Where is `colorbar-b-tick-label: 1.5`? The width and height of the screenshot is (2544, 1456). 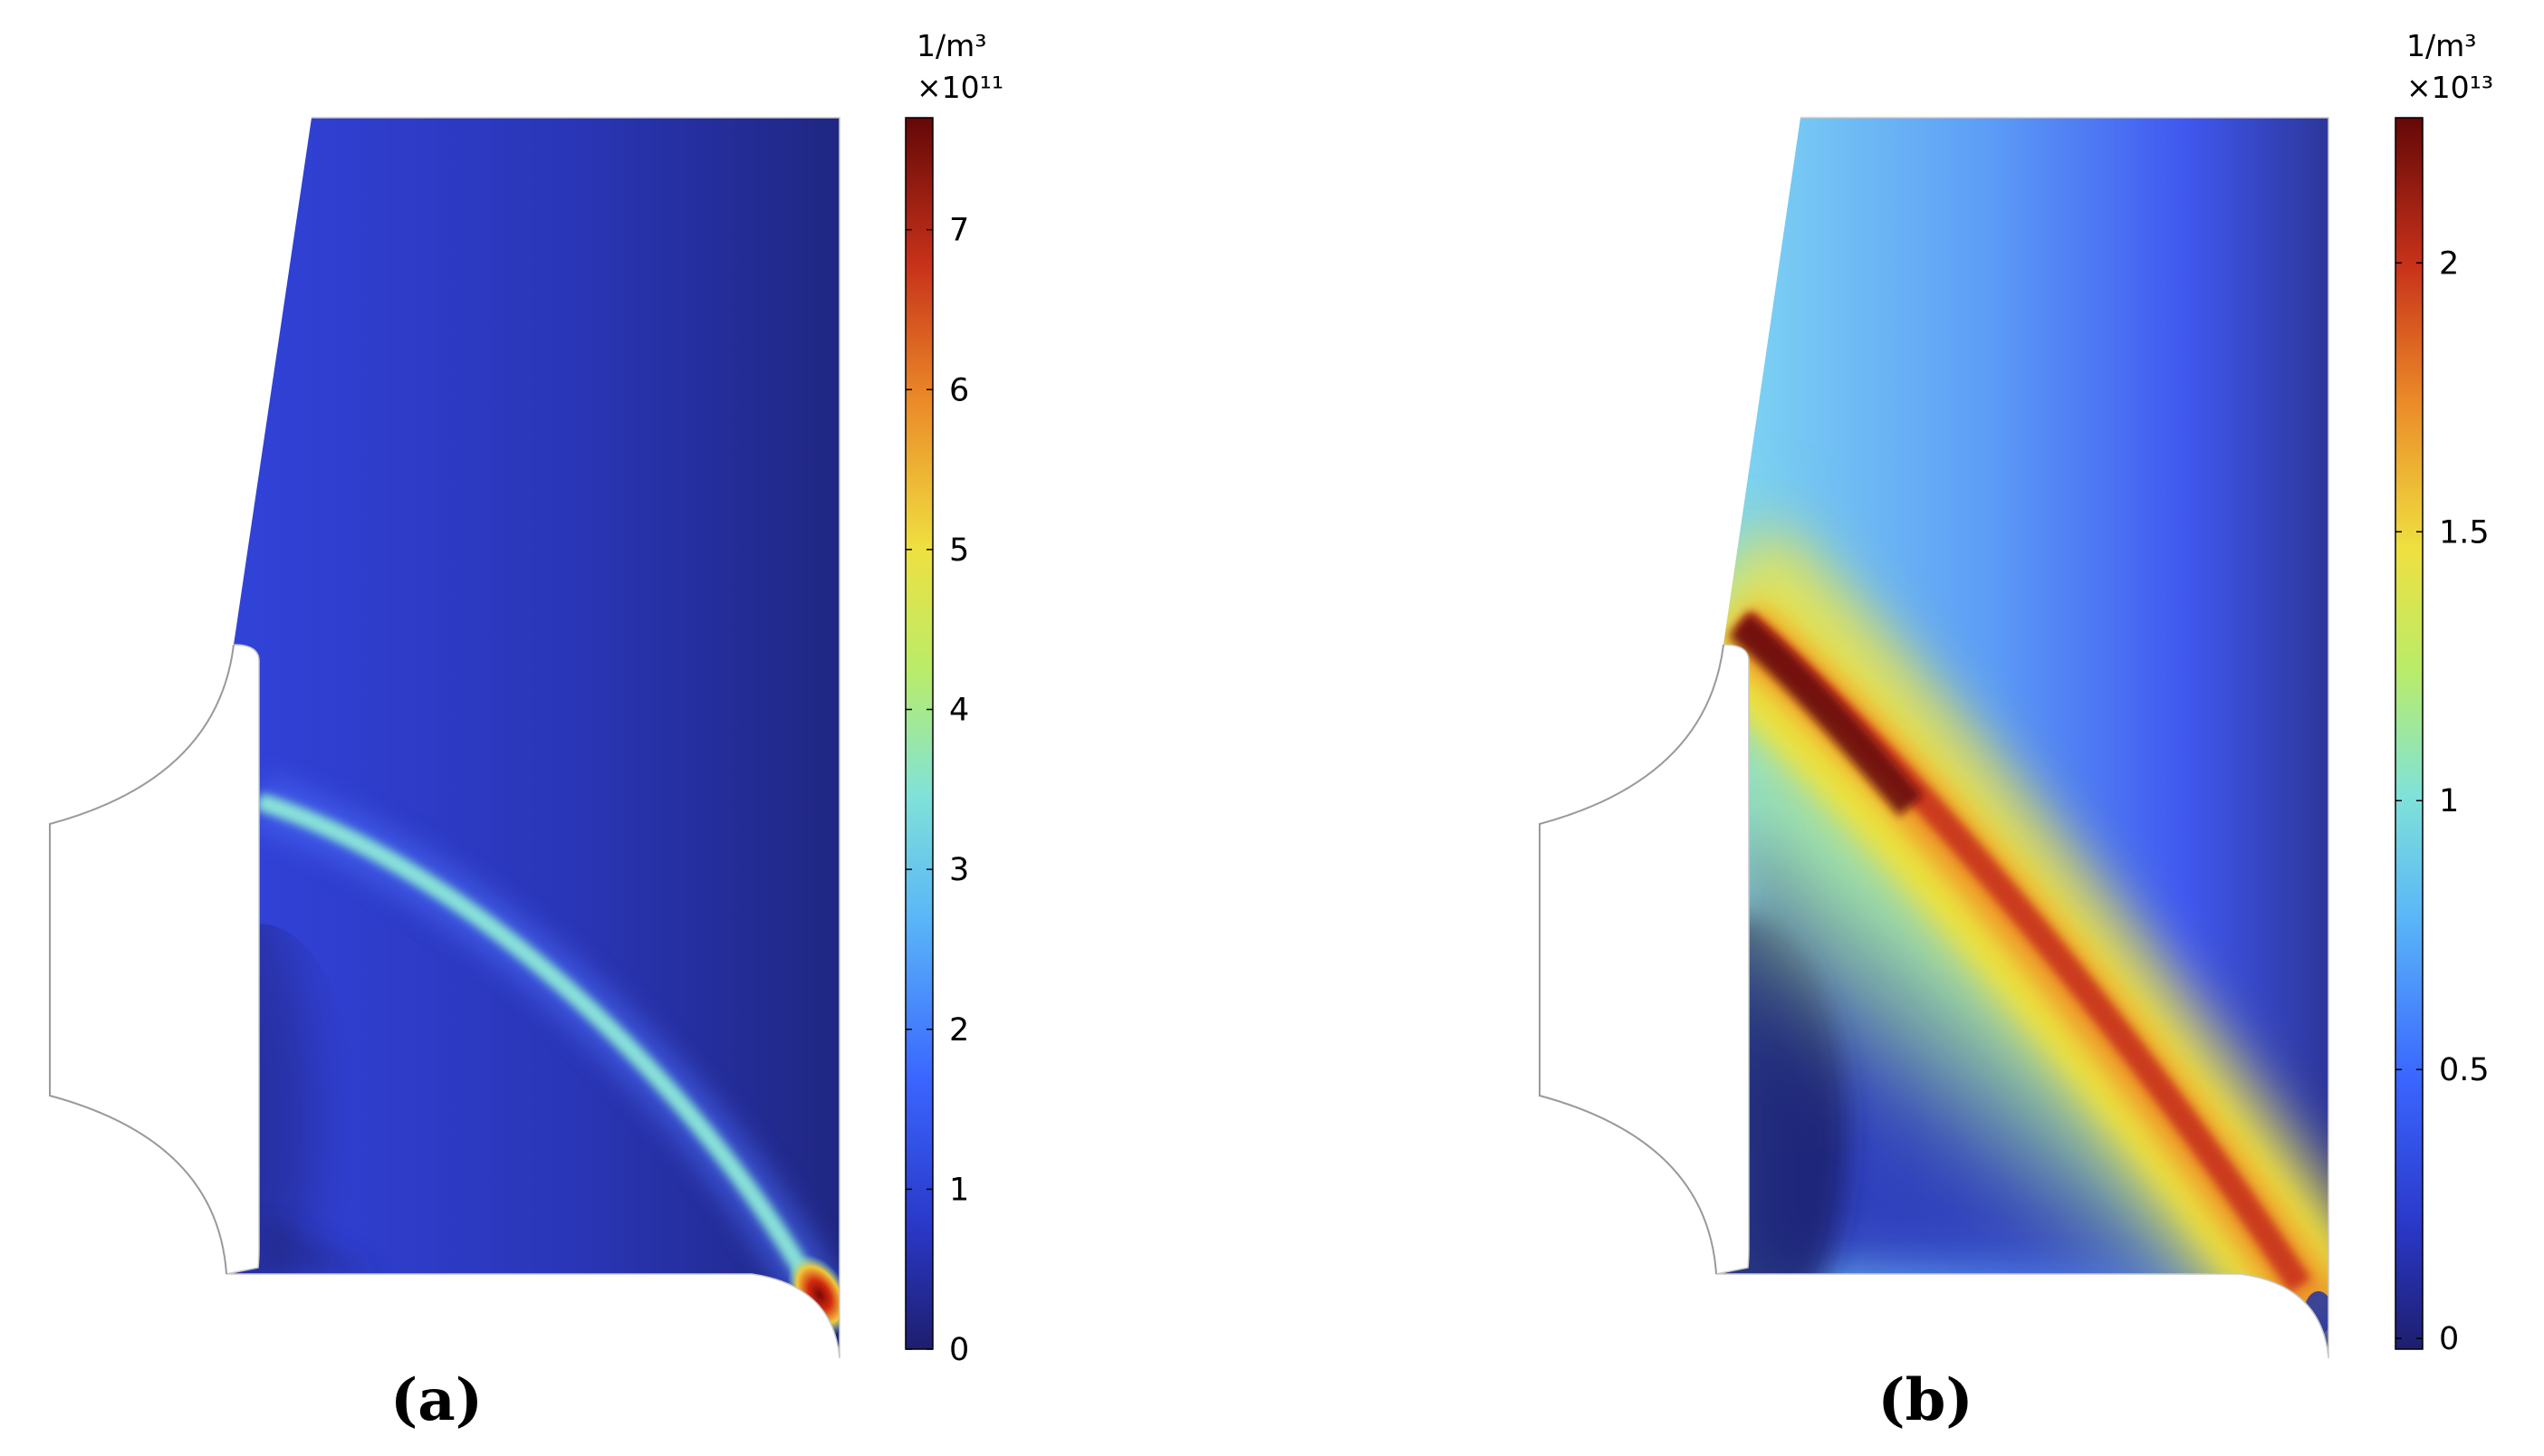 colorbar-b-tick-label: 1.5 is located at coordinates (2464, 532).